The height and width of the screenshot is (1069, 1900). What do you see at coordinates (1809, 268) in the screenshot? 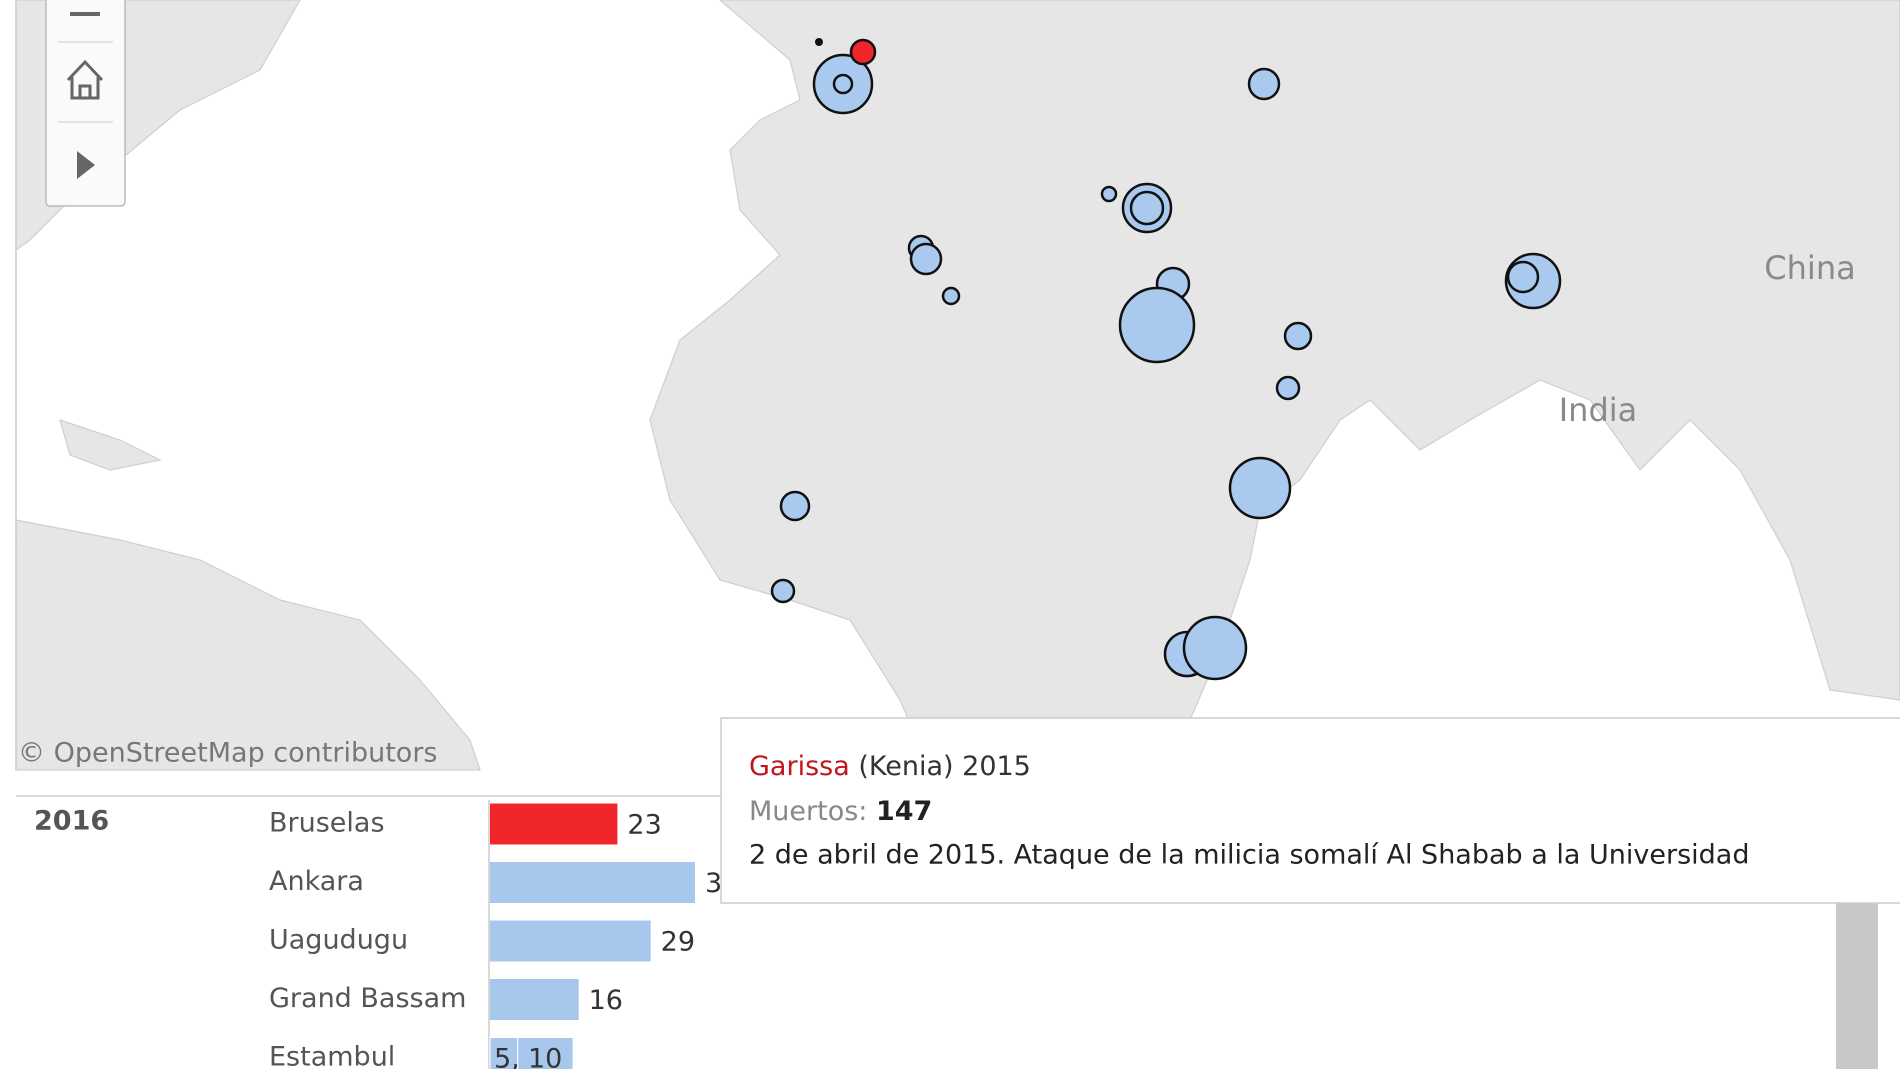
I see `map-label: China` at bounding box center [1809, 268].